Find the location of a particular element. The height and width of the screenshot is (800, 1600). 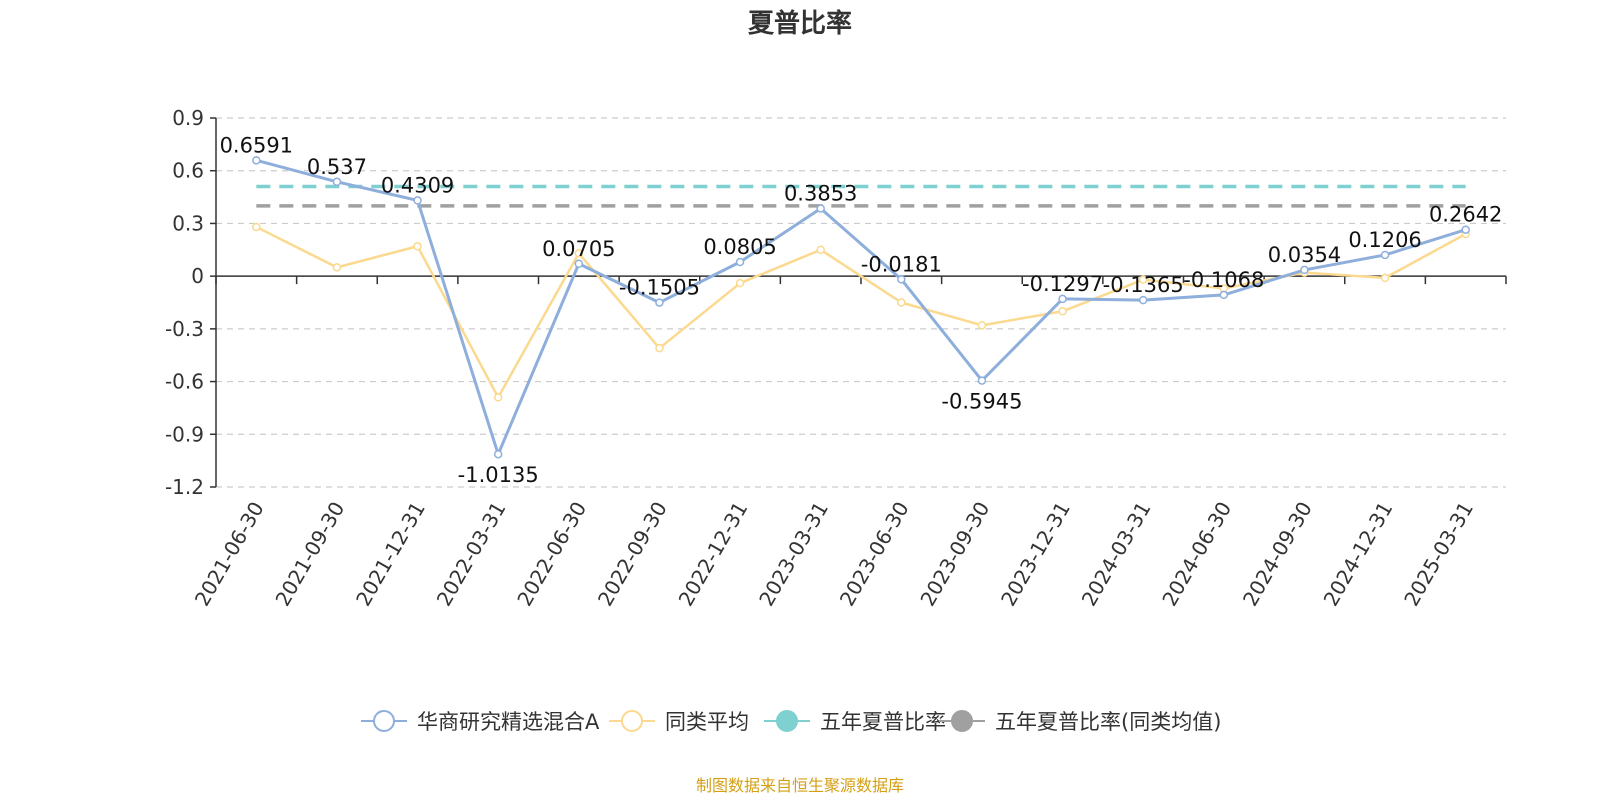

x-tick-label: 2023-12-31 is located at coordinates (1035, 554).